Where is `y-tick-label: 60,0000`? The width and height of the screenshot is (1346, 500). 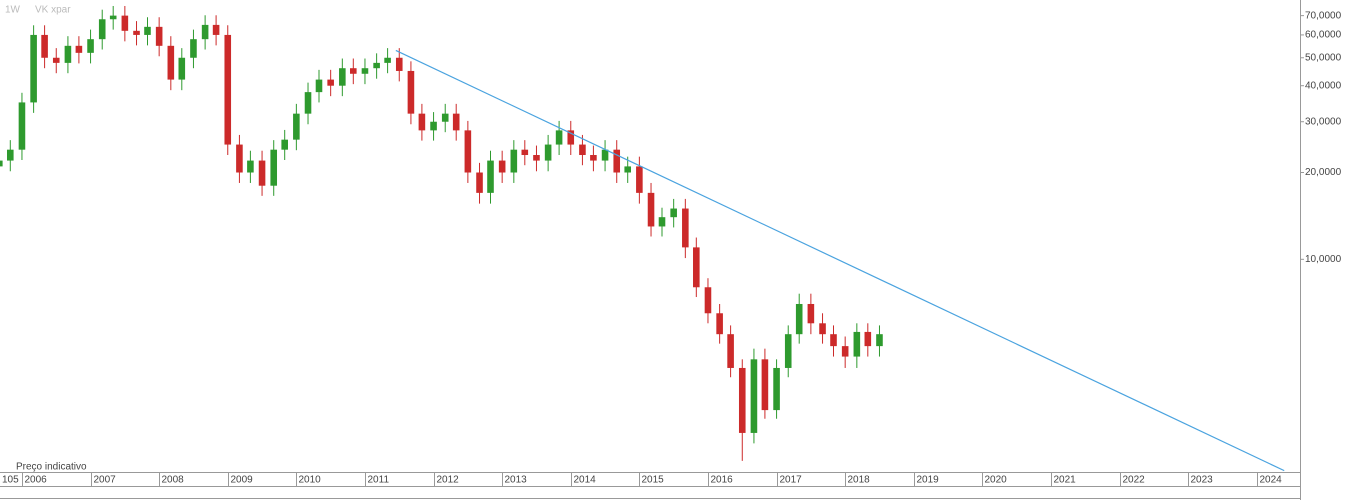
y-tick-label: 60,0000 is located at coordinates (1323, 35).